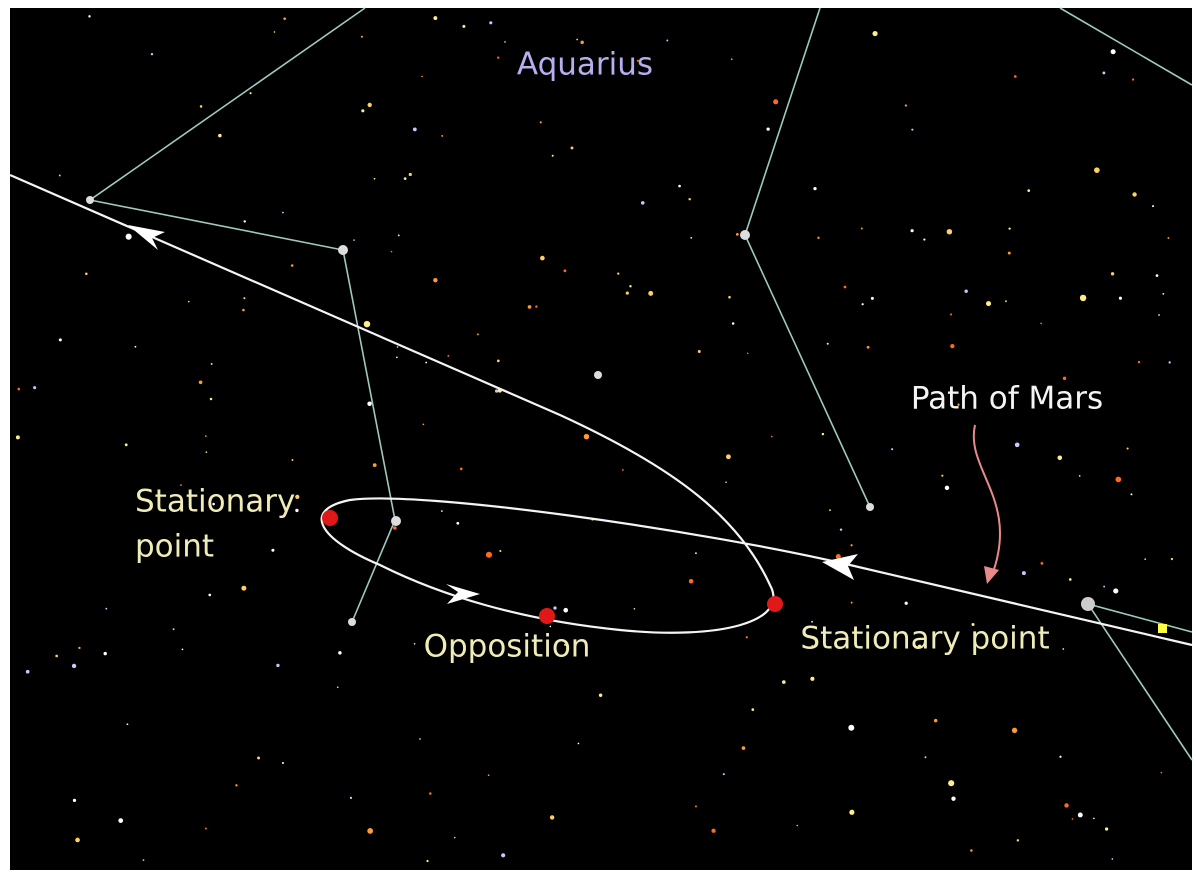 The height and width of the screenshot is (874, 1196). What do you see at coordinates (991, 575) in the screenshot?
I see `pointer-head` at bounding box center [991, 575].